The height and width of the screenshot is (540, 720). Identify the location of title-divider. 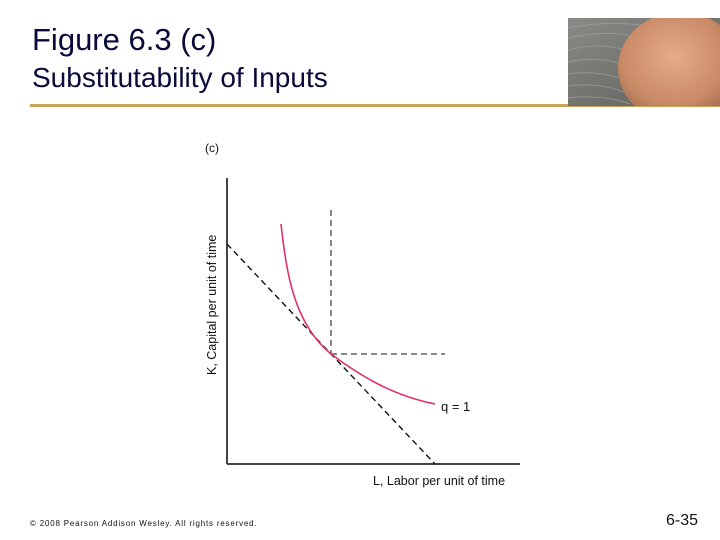
(375, 105).